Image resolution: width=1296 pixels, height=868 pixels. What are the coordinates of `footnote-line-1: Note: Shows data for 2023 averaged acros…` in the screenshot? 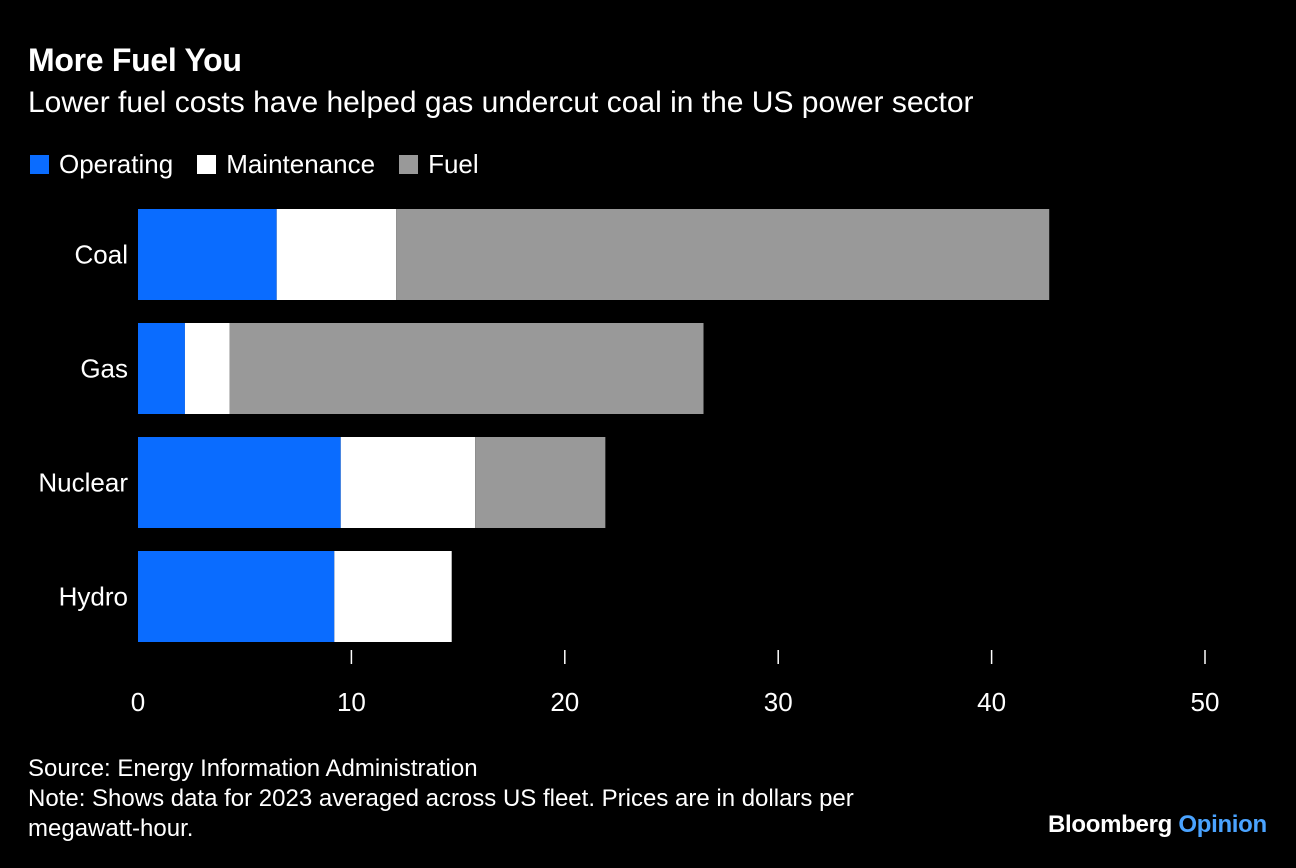 It's located at (441, 798).